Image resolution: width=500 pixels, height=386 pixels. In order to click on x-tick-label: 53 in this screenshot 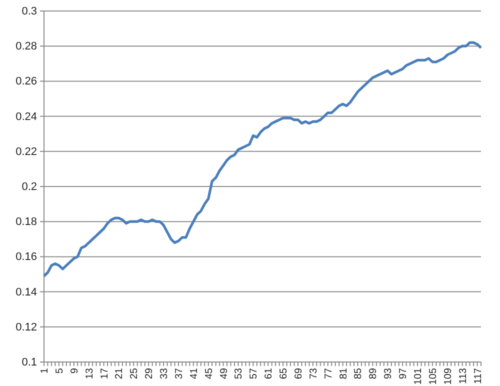, I will do `click(239, 374)`.